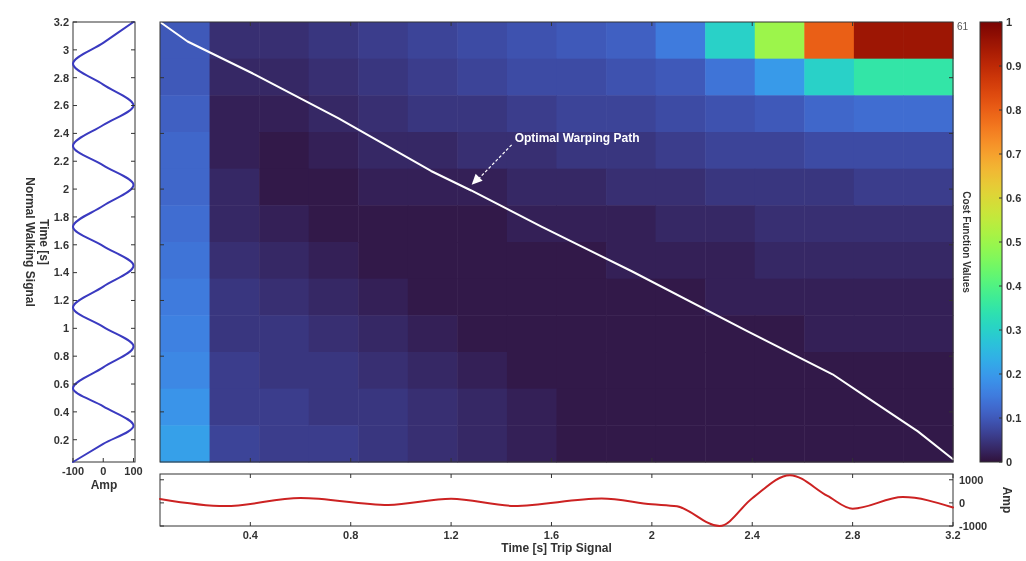 The image size is (1026, 561). I want to click on x-tick-label: 0, so click(103, 471).